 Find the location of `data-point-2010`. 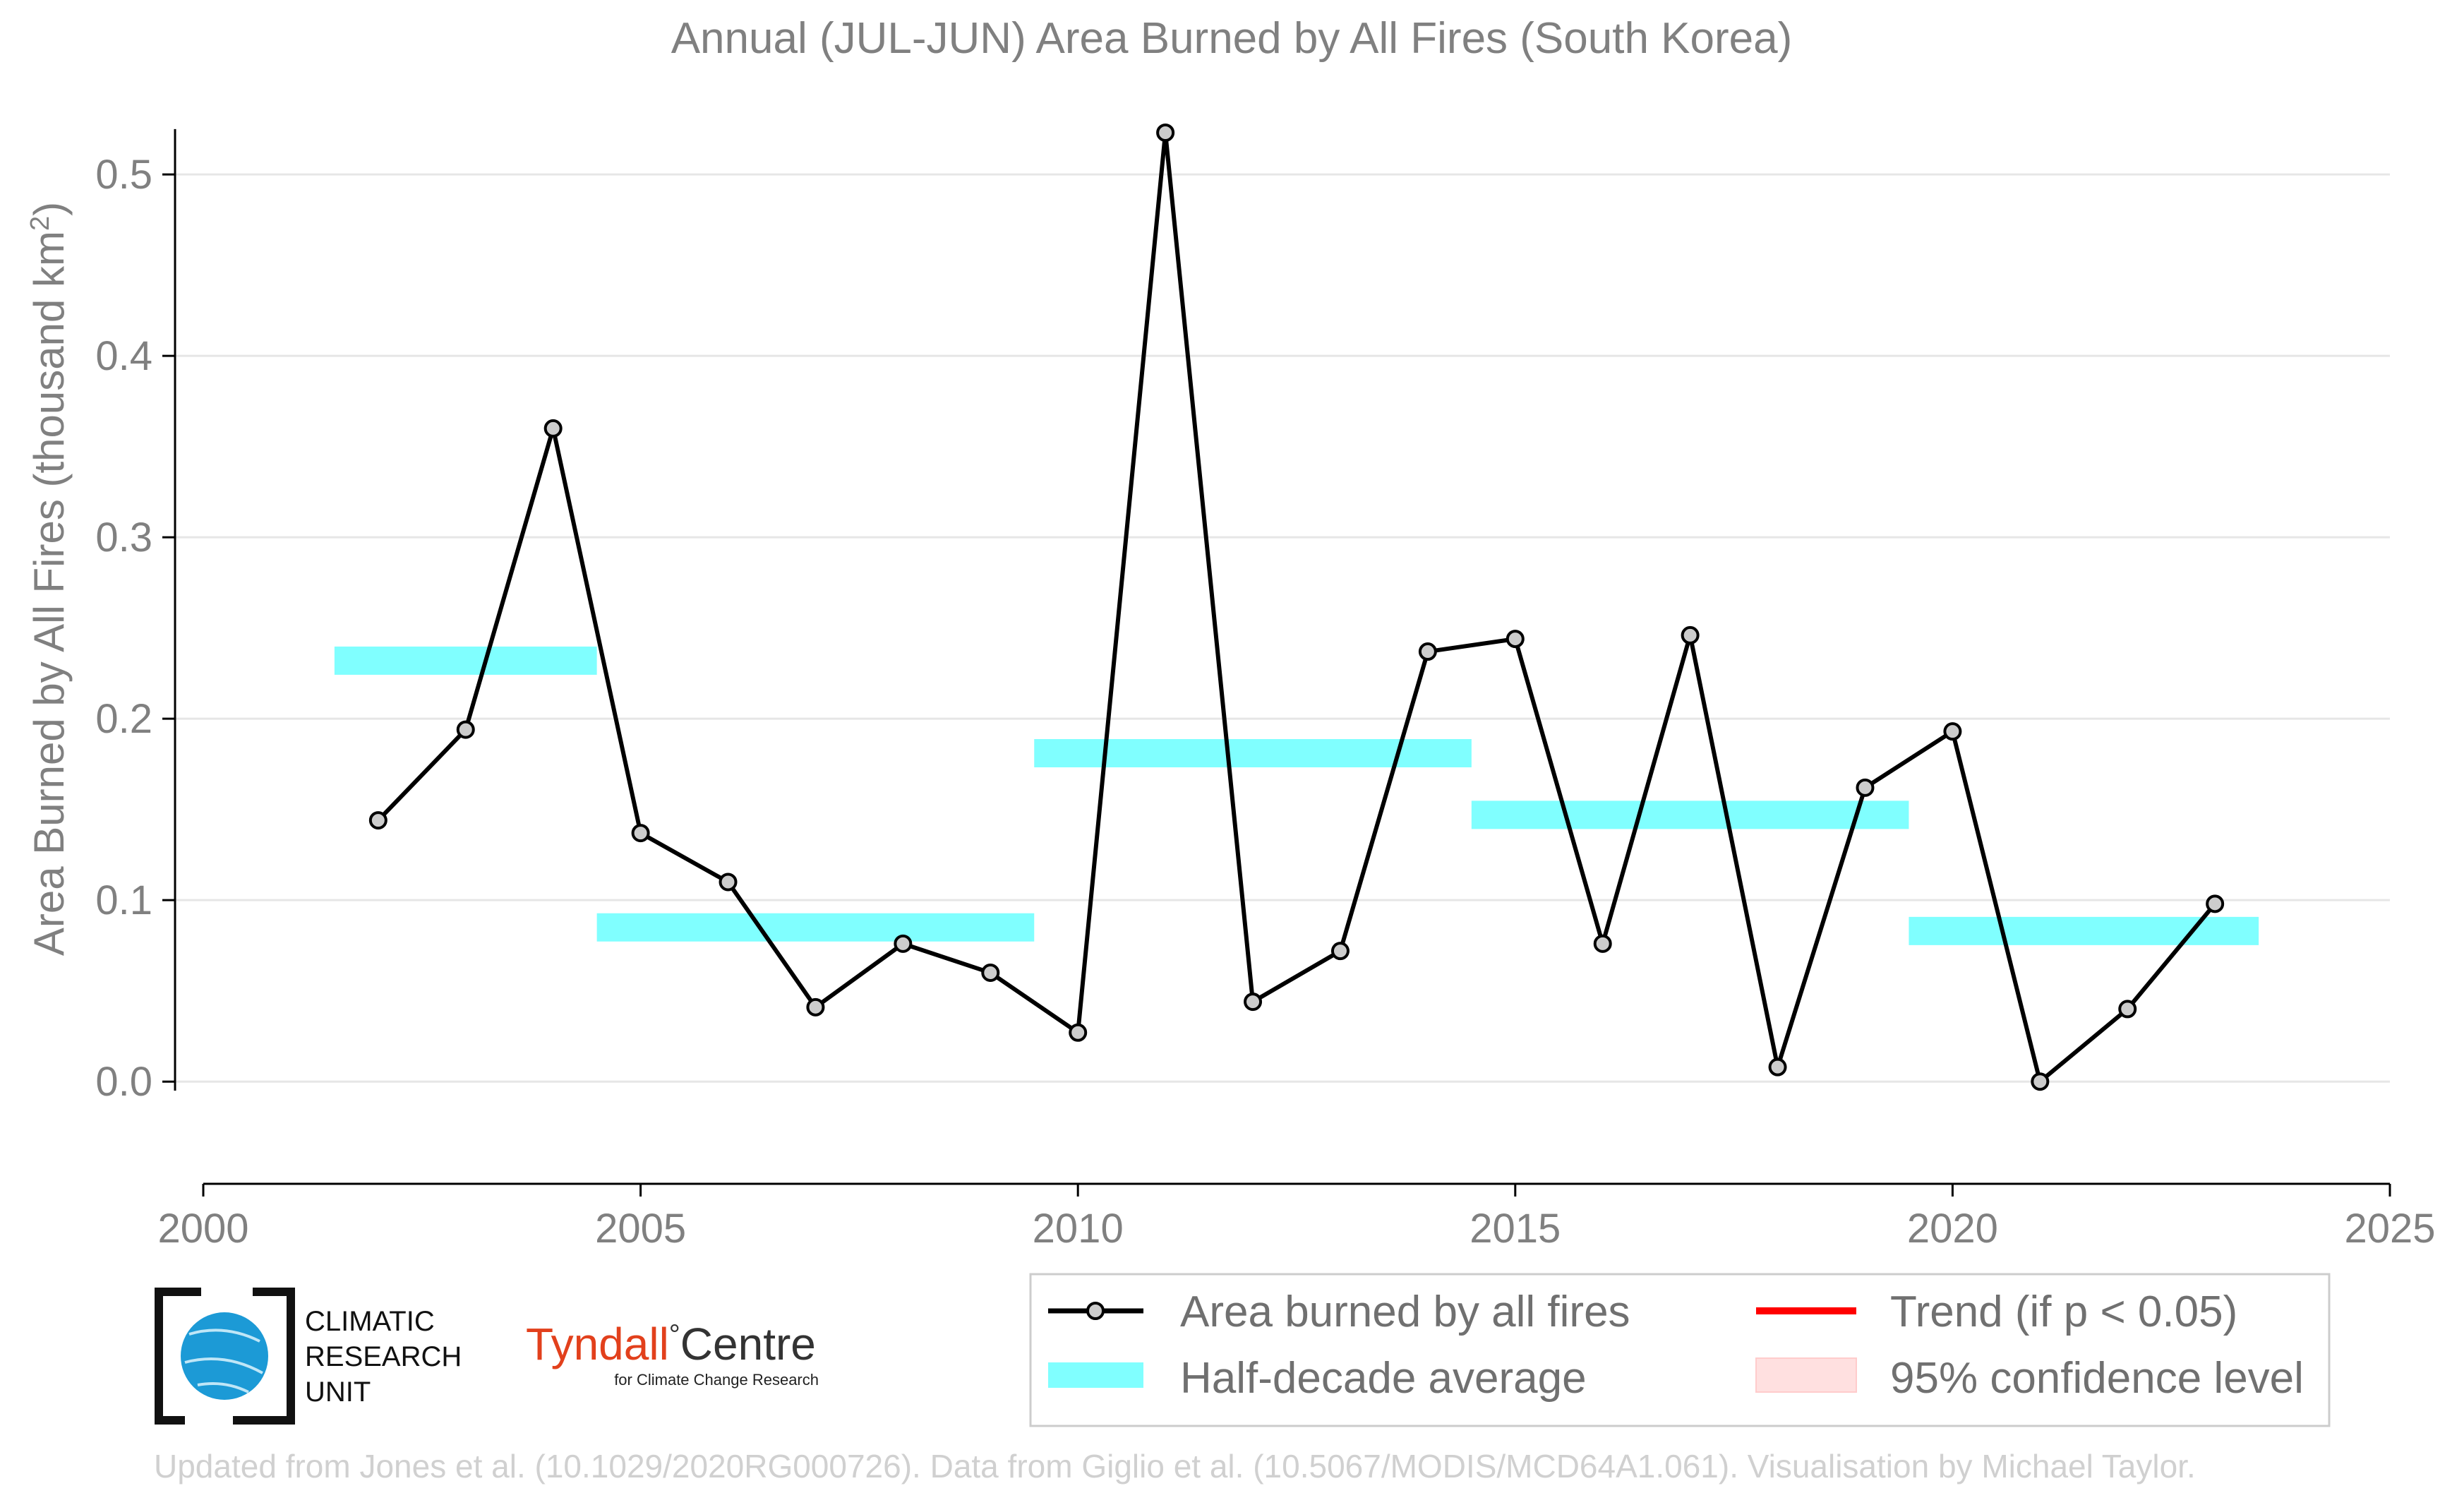

data-point-2010 is located at coordinates (1078, 1033).